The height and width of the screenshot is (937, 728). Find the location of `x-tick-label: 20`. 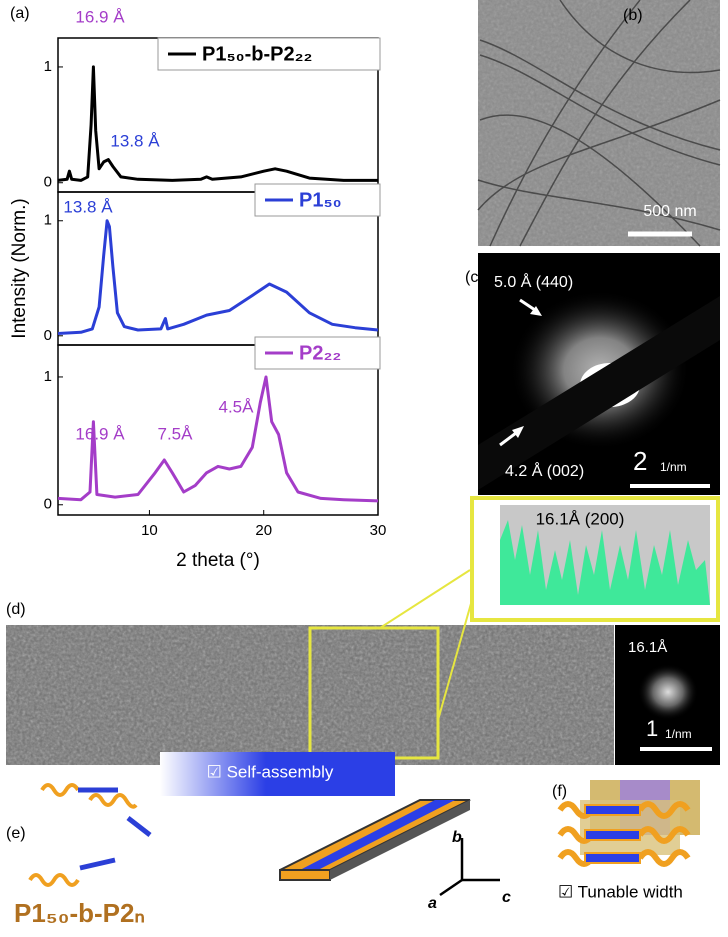

x-tick-label: 20 is located at coordinates (263, 530).